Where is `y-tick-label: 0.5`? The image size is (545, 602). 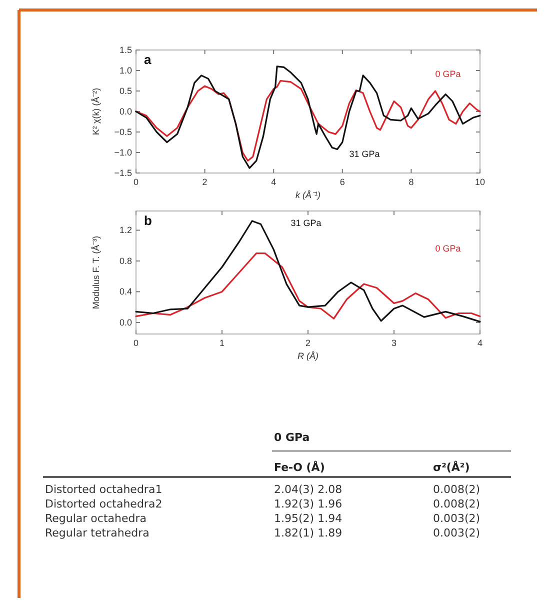
y-tick-label: 0.5 is located at coordinates (125, 91).